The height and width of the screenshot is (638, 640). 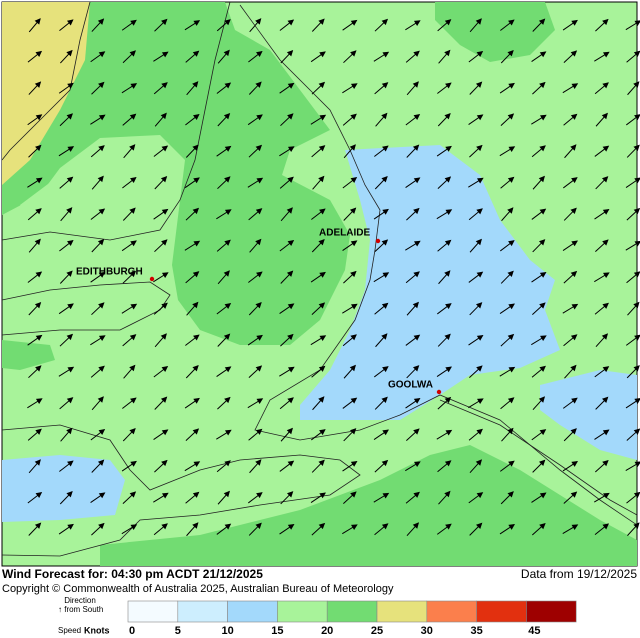 I want to click on legend-tick-label: 30, so click(x=427, y=631).